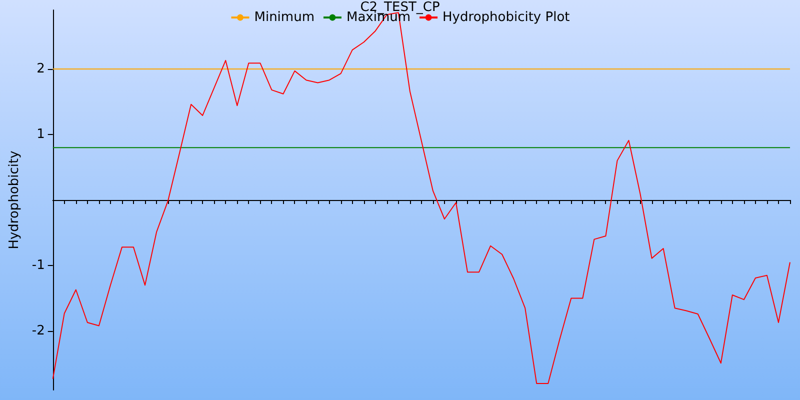  I want to click on y-tick-label: 2, so click(40, 68).